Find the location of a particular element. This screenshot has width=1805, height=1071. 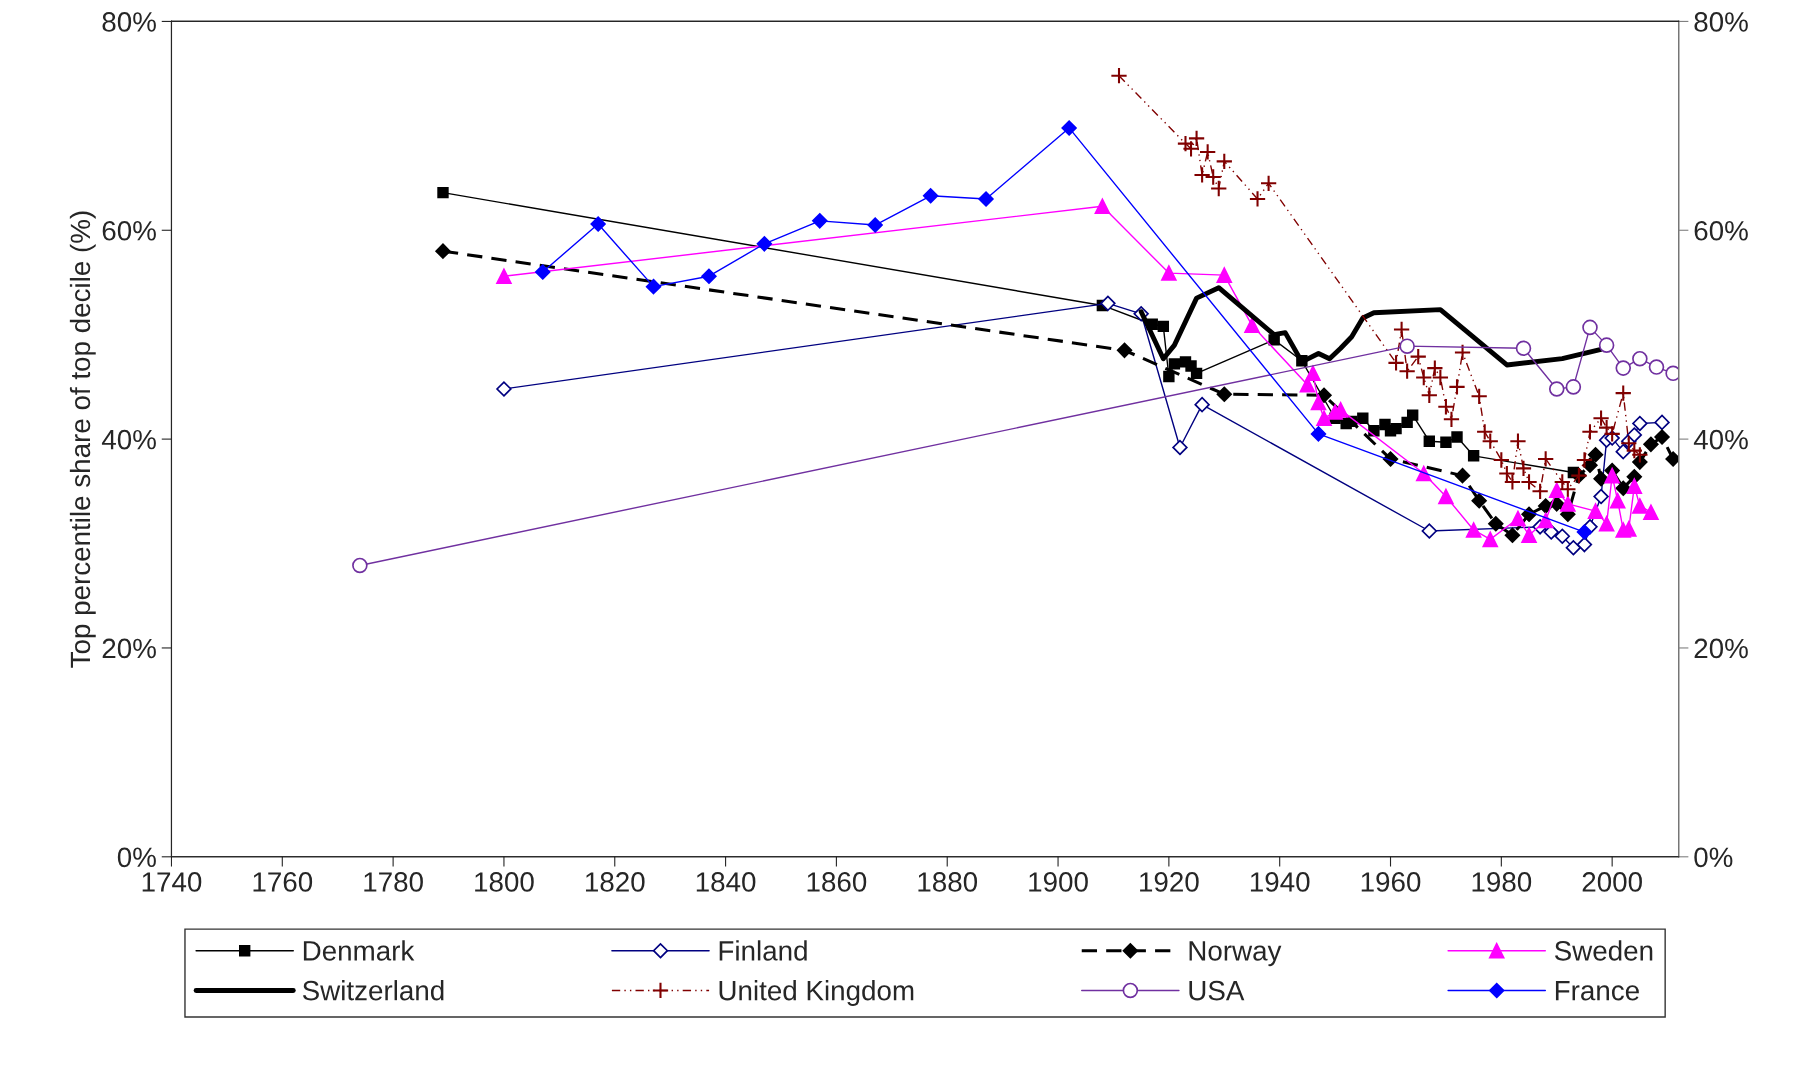

x-tick-label: 1740 is located at coordinates (172, 882).